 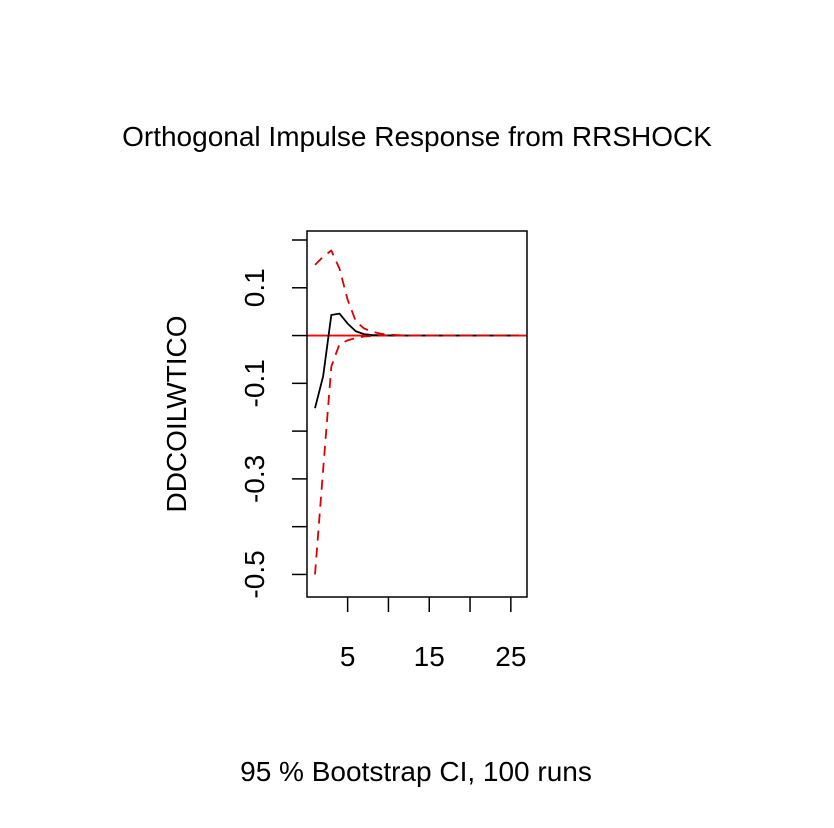 I want to click on y-tick-label: 0.1, so click(x=254, y=287).